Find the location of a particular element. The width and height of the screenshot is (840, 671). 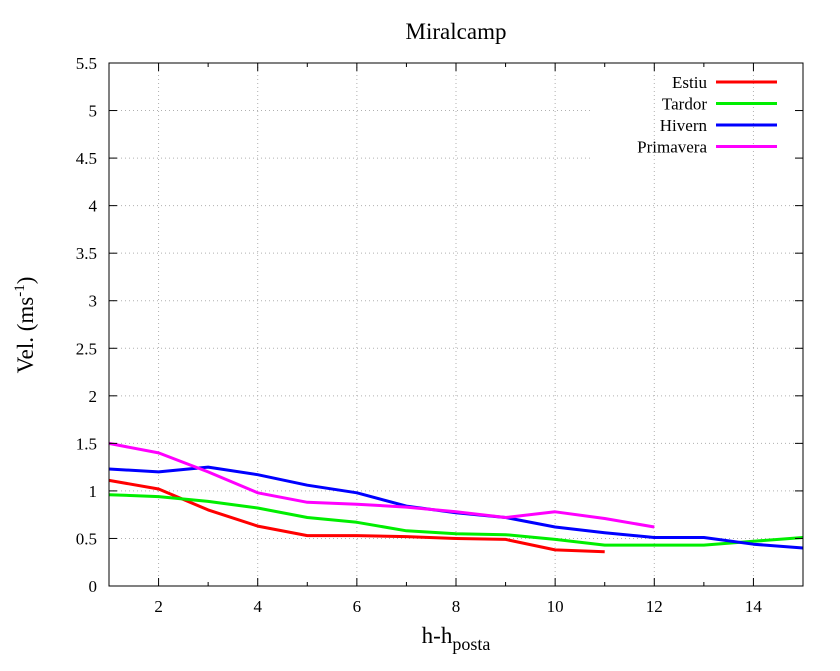

y-tick-label: 1.5 is located at coordinates (86, 443).